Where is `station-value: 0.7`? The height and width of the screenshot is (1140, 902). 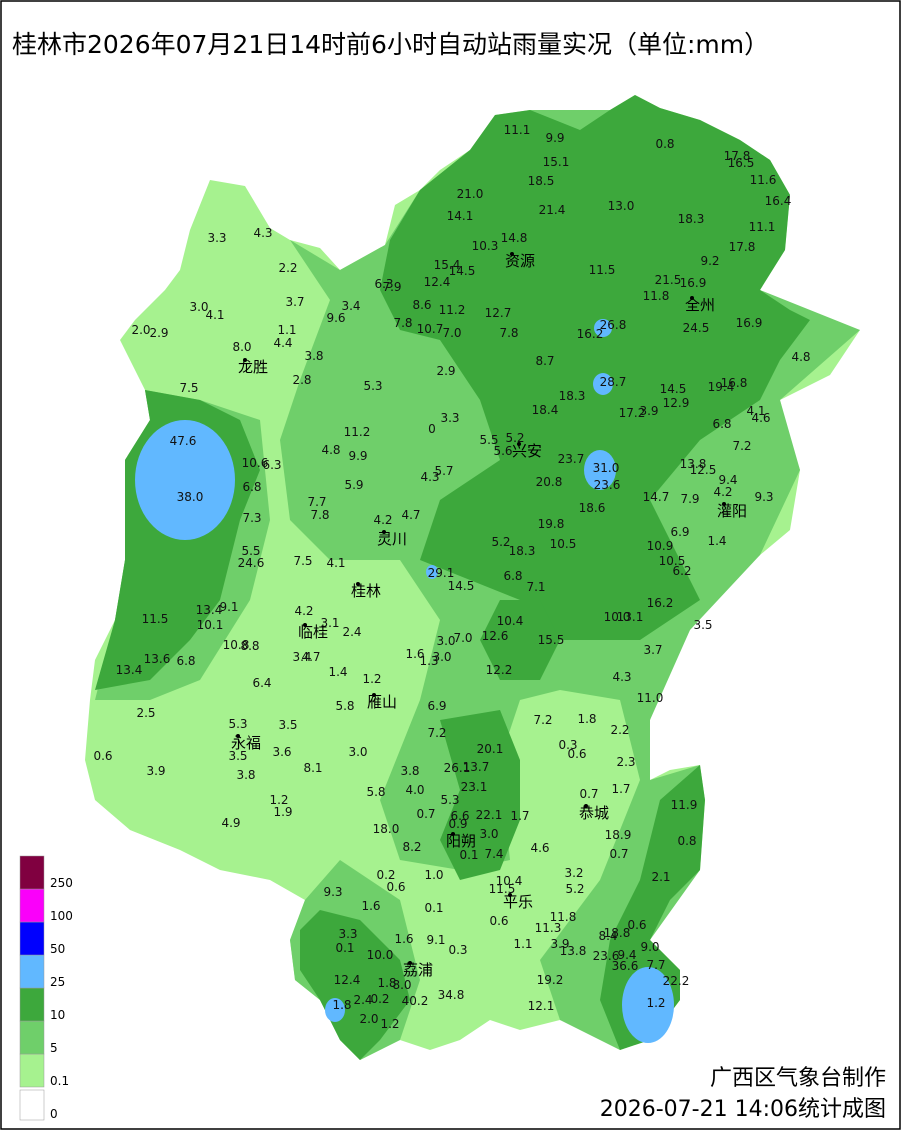 station-value: 0.7 is located at coordinates (425, 814).